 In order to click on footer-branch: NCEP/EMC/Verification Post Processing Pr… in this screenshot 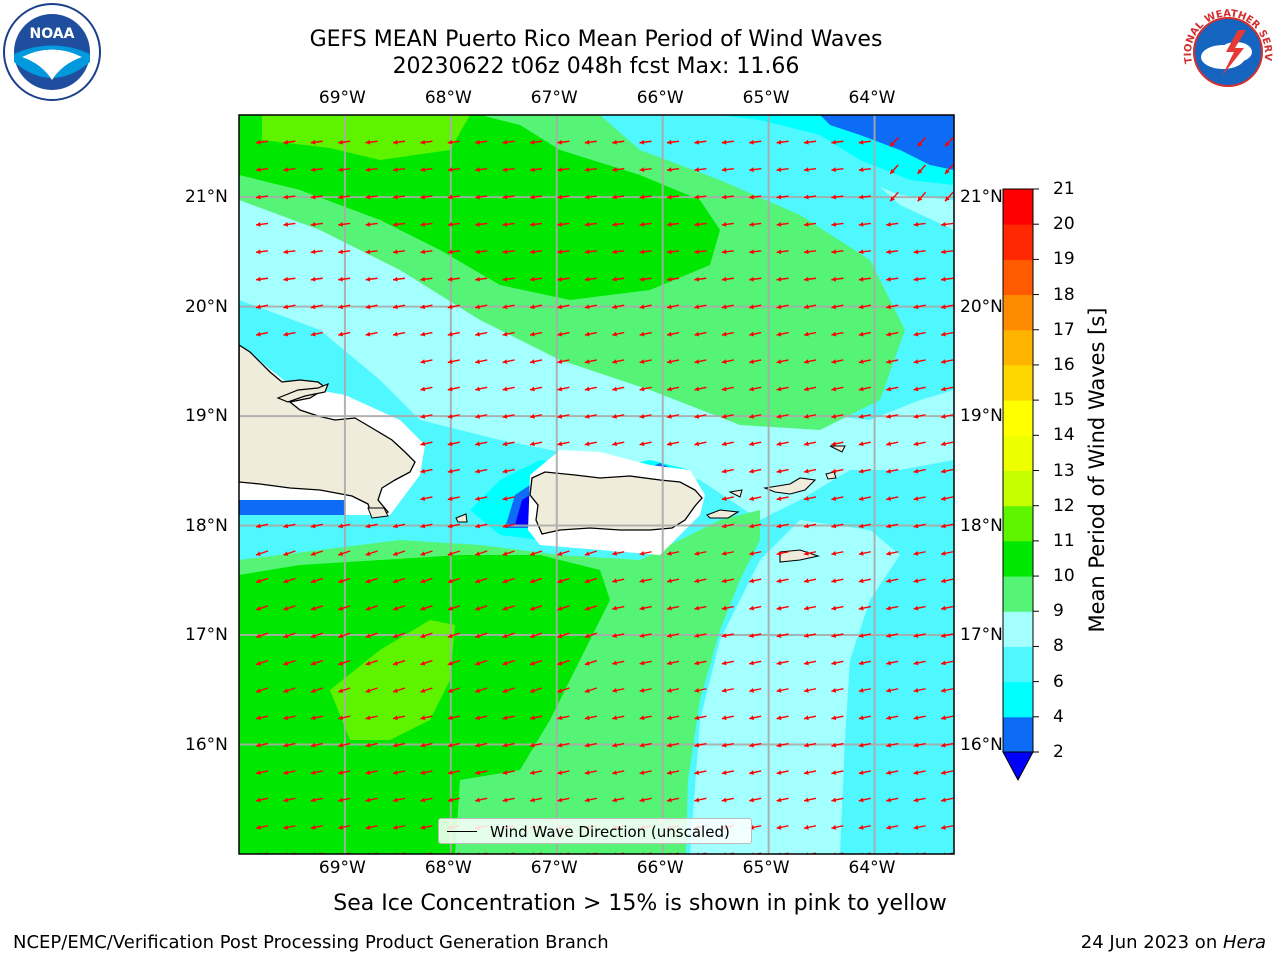, I will do `click(311, 942)`.